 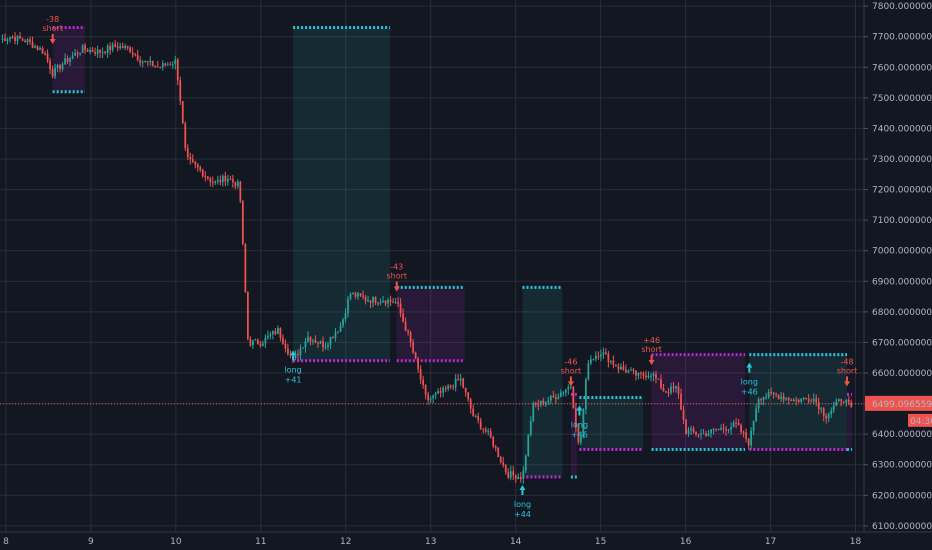 What do you see at coordinates (902, 160) in the screenshot?
I see `price-tick-label: 7300.00000000` at bounding box center [902, 160].